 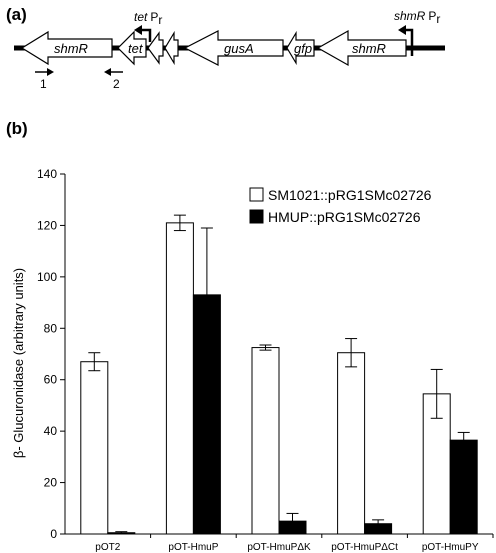 I want to click on gene-label-shmR-left: shmR, so click(x=71, y=48).